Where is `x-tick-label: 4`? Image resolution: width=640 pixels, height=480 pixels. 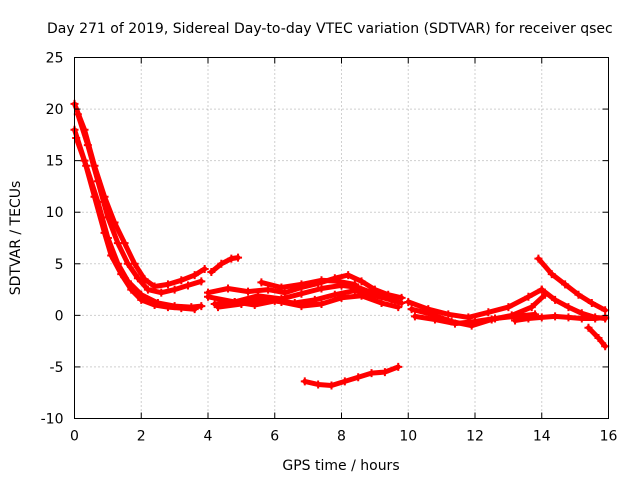
x-tick-label: 4 is located at coordinates (208, 437).